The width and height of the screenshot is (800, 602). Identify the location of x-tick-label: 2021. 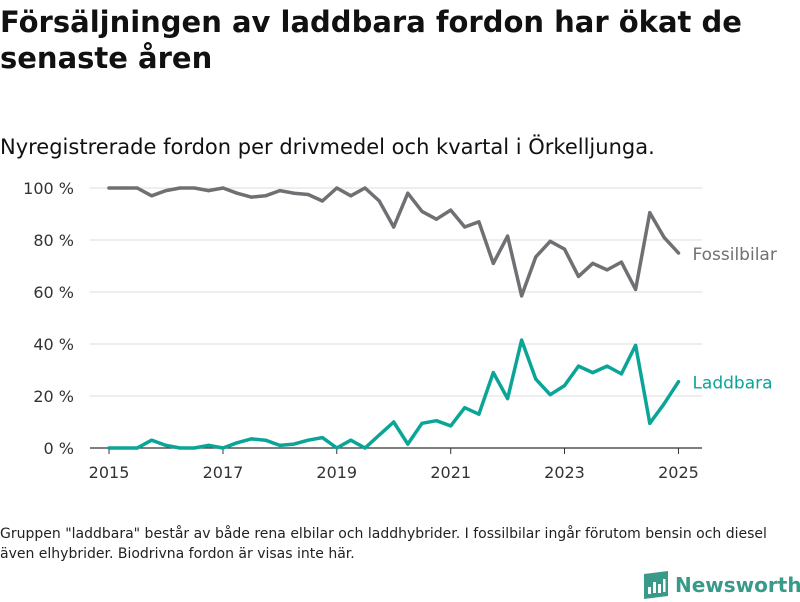
(450, 472).